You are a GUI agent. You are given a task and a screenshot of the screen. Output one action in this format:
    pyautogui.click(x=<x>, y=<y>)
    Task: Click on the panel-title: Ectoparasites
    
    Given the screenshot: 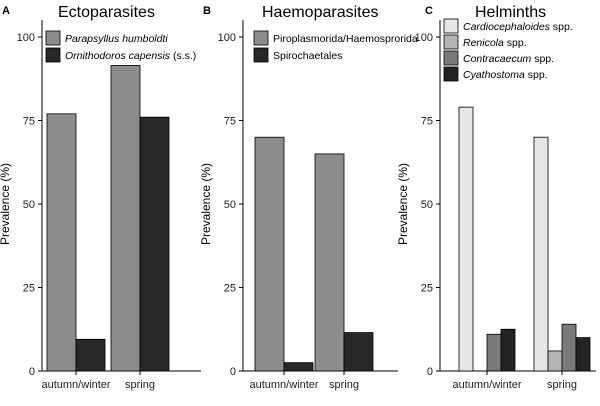 What is the action you would take?
    pyautogui.click(x=106, y=12)
    